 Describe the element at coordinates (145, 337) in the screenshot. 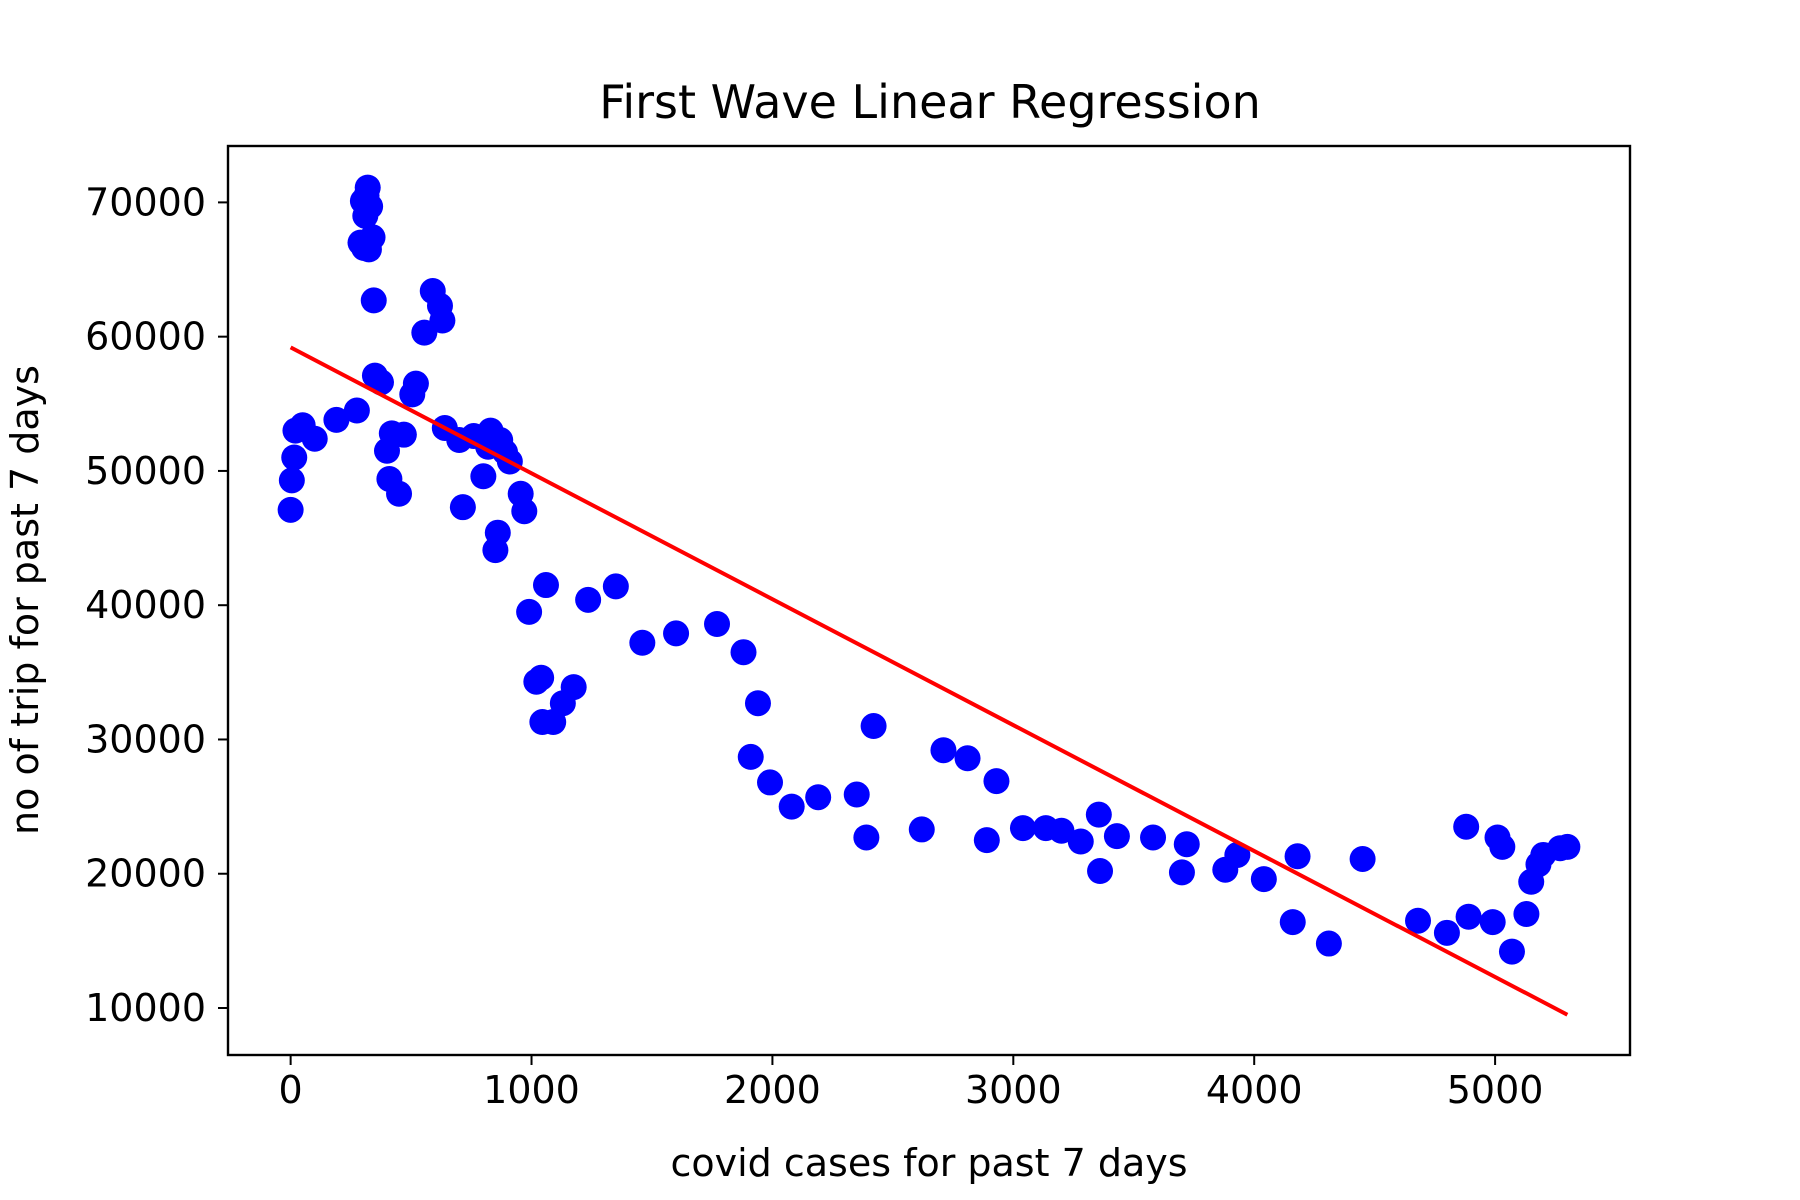

I see `y-tick-label: 60000` at that location.